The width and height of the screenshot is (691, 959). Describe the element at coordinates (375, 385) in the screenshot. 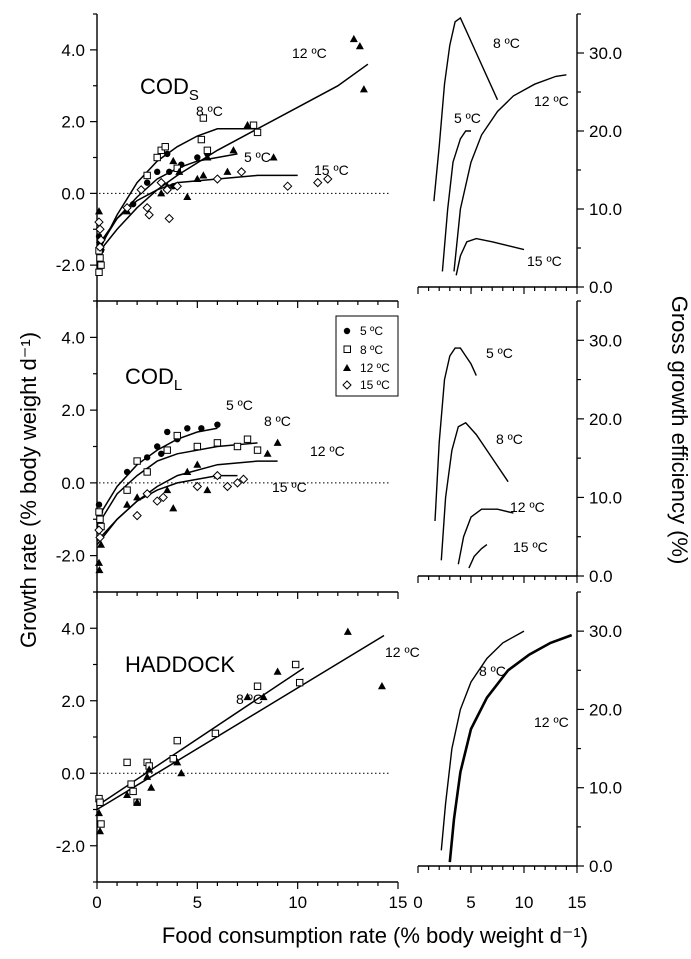

I see `legend-label-15c: 15 ºC` at that location.